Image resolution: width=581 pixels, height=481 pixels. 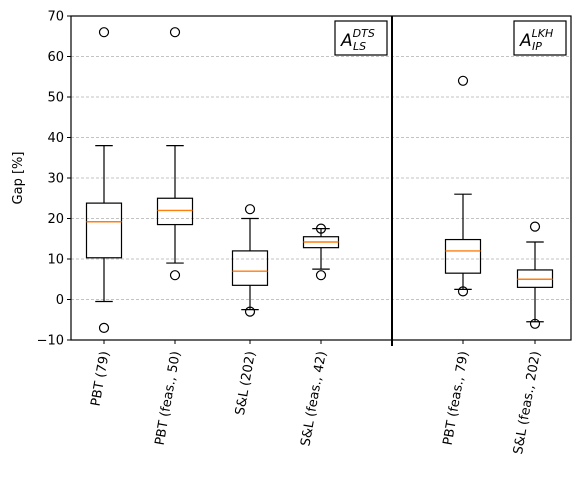 I want to click on panel-badge-label: ADTS LS, so click(x=357, y=40).